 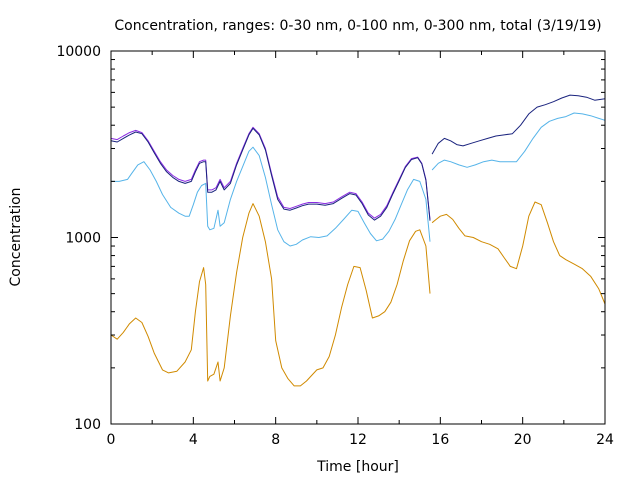 I want to click on y-tick-label: 100, so click(x=87, y=425).